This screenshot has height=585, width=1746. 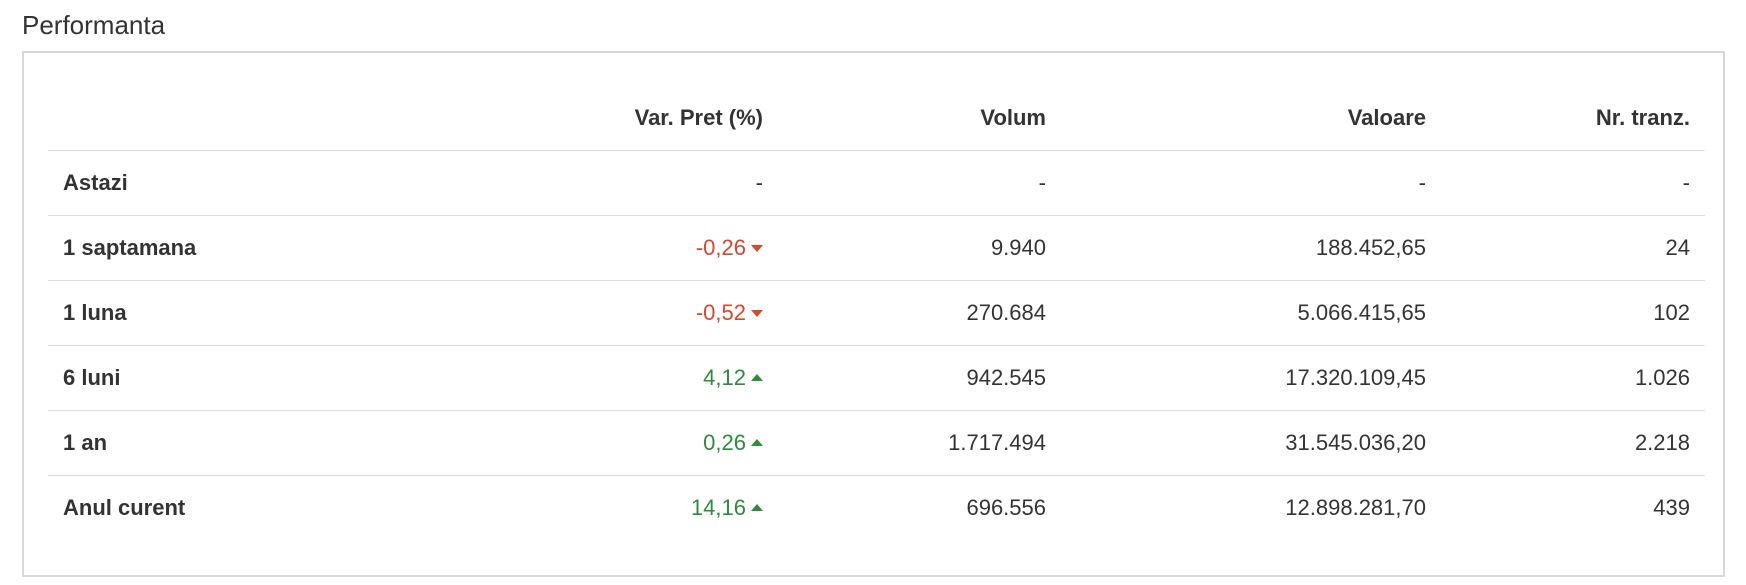 What do you see at coordinates (550, 378) in the screenshot?
I see `var-pret-cell: 4,12` at bounding box center [550, 378].